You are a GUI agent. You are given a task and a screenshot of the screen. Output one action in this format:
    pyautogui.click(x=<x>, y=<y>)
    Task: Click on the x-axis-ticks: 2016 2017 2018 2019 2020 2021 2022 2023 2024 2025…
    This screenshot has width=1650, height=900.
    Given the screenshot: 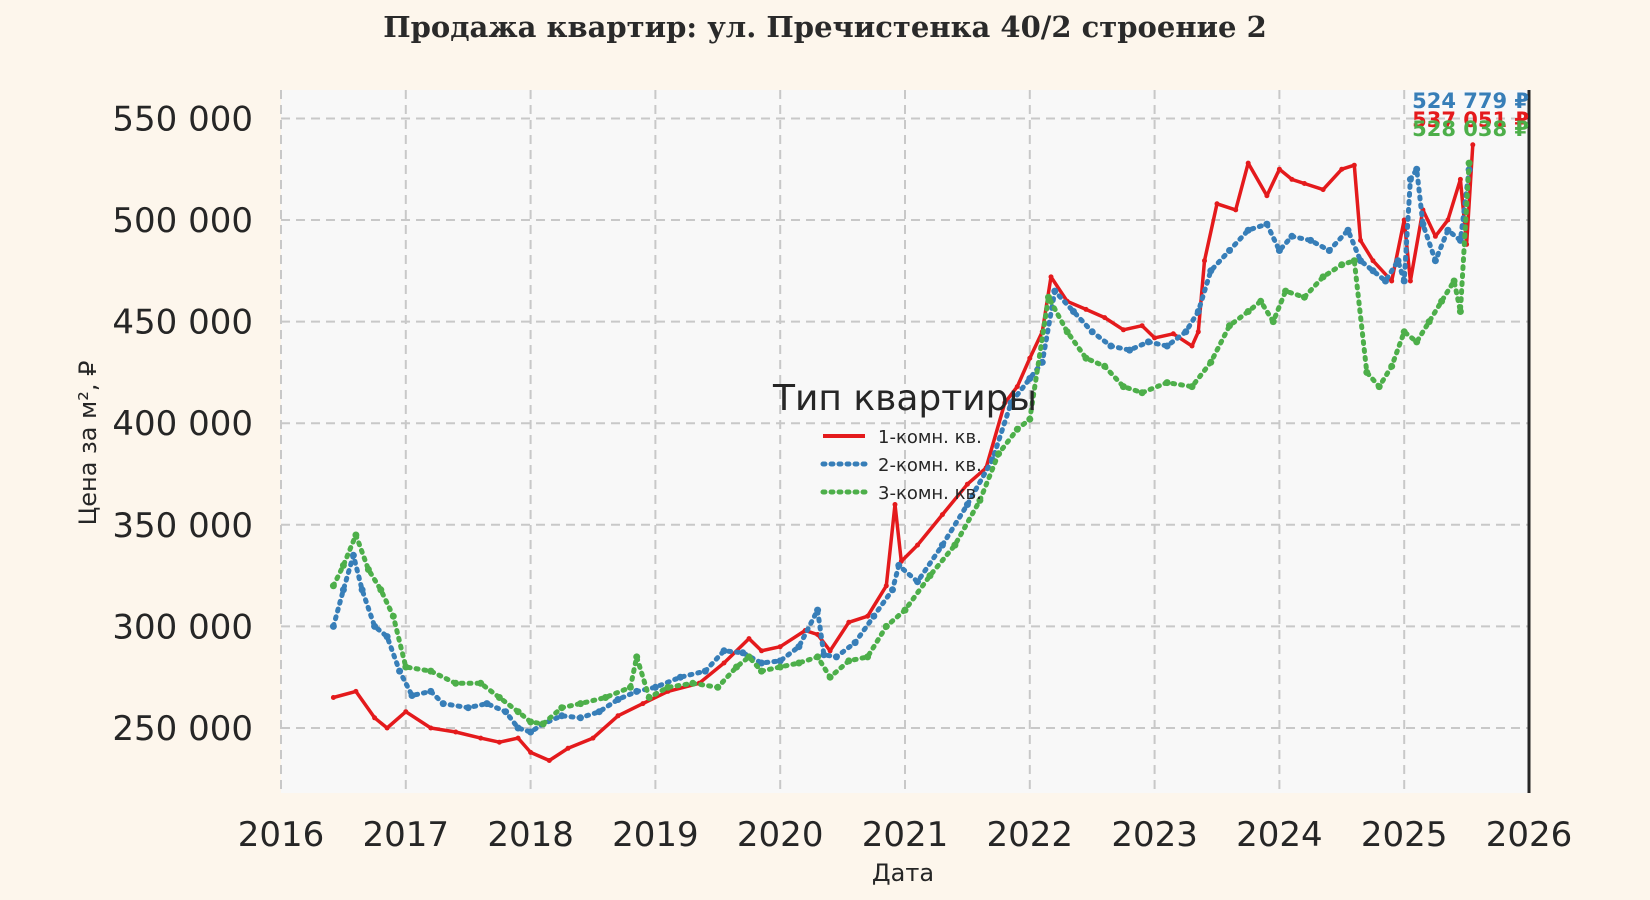 What is the action you would take?
    pyautogui.click(x=905, y=835)
    